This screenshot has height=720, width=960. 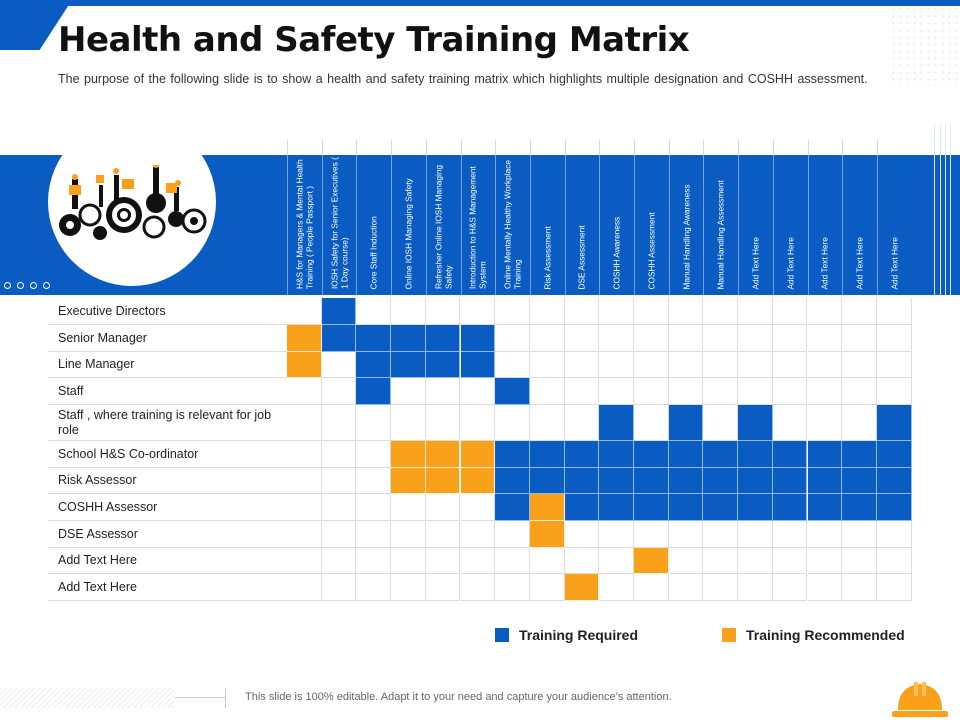 What do you see at coordinates (546, 257) in the screenshot?
I see `column-header-label: Risk Assessment` at bounding box center [546, 257].